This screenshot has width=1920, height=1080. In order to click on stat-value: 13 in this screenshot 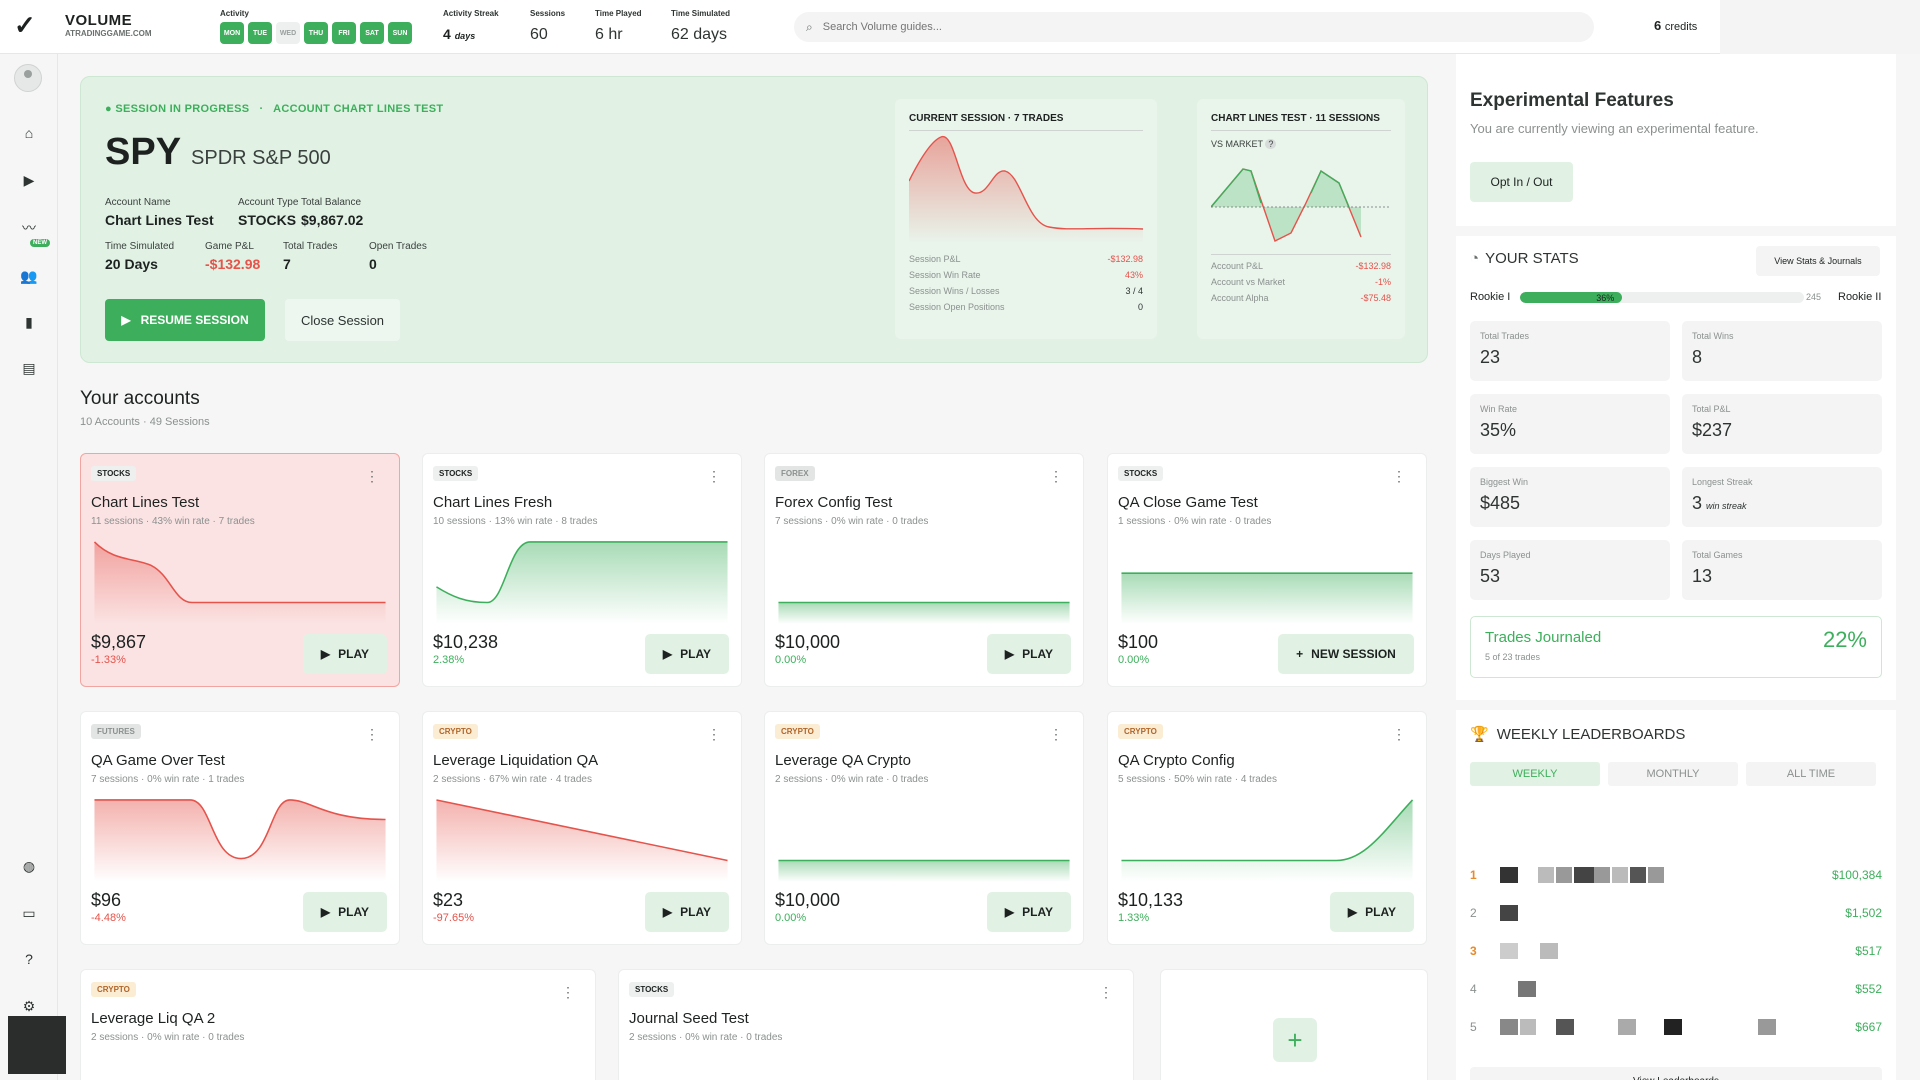, I will do `click(1702, 576)`.